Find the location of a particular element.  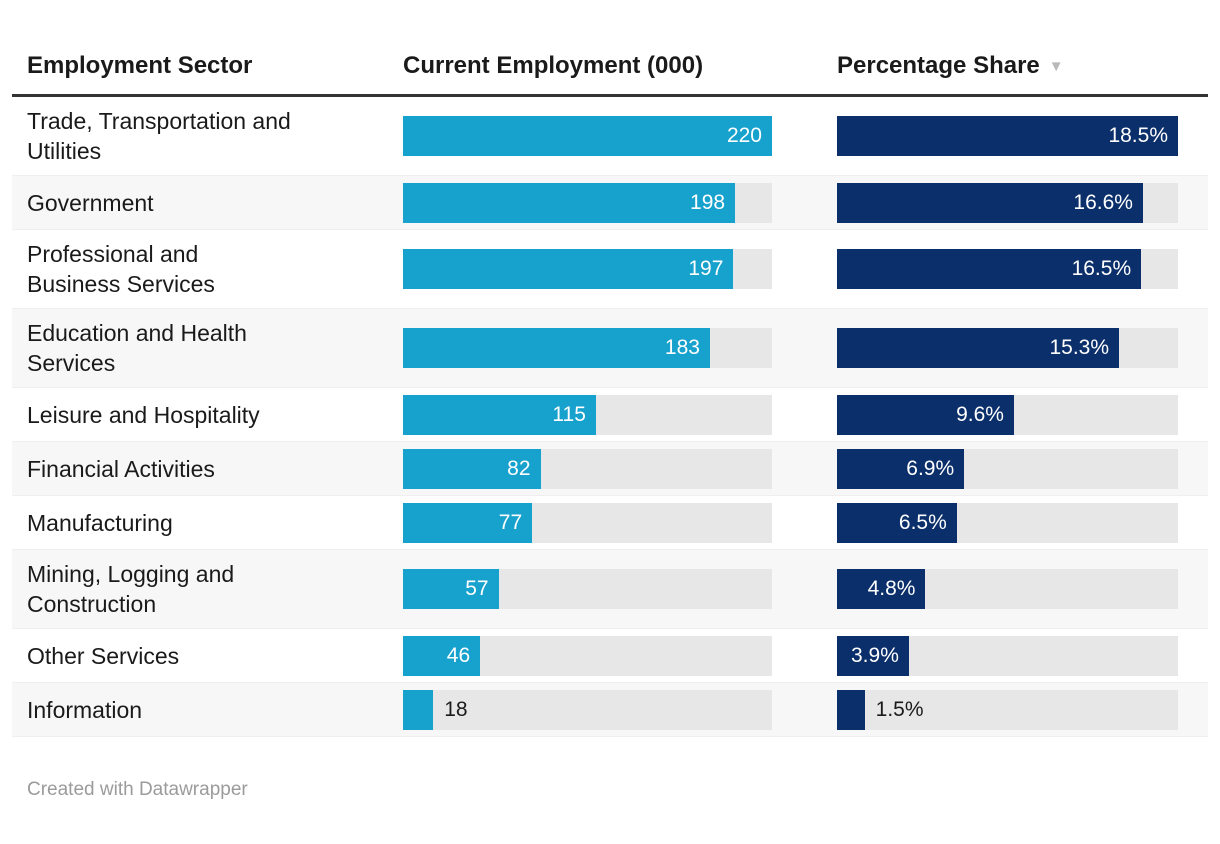

share-bar-track: 9.6% is located at coordinates (1007, 414).